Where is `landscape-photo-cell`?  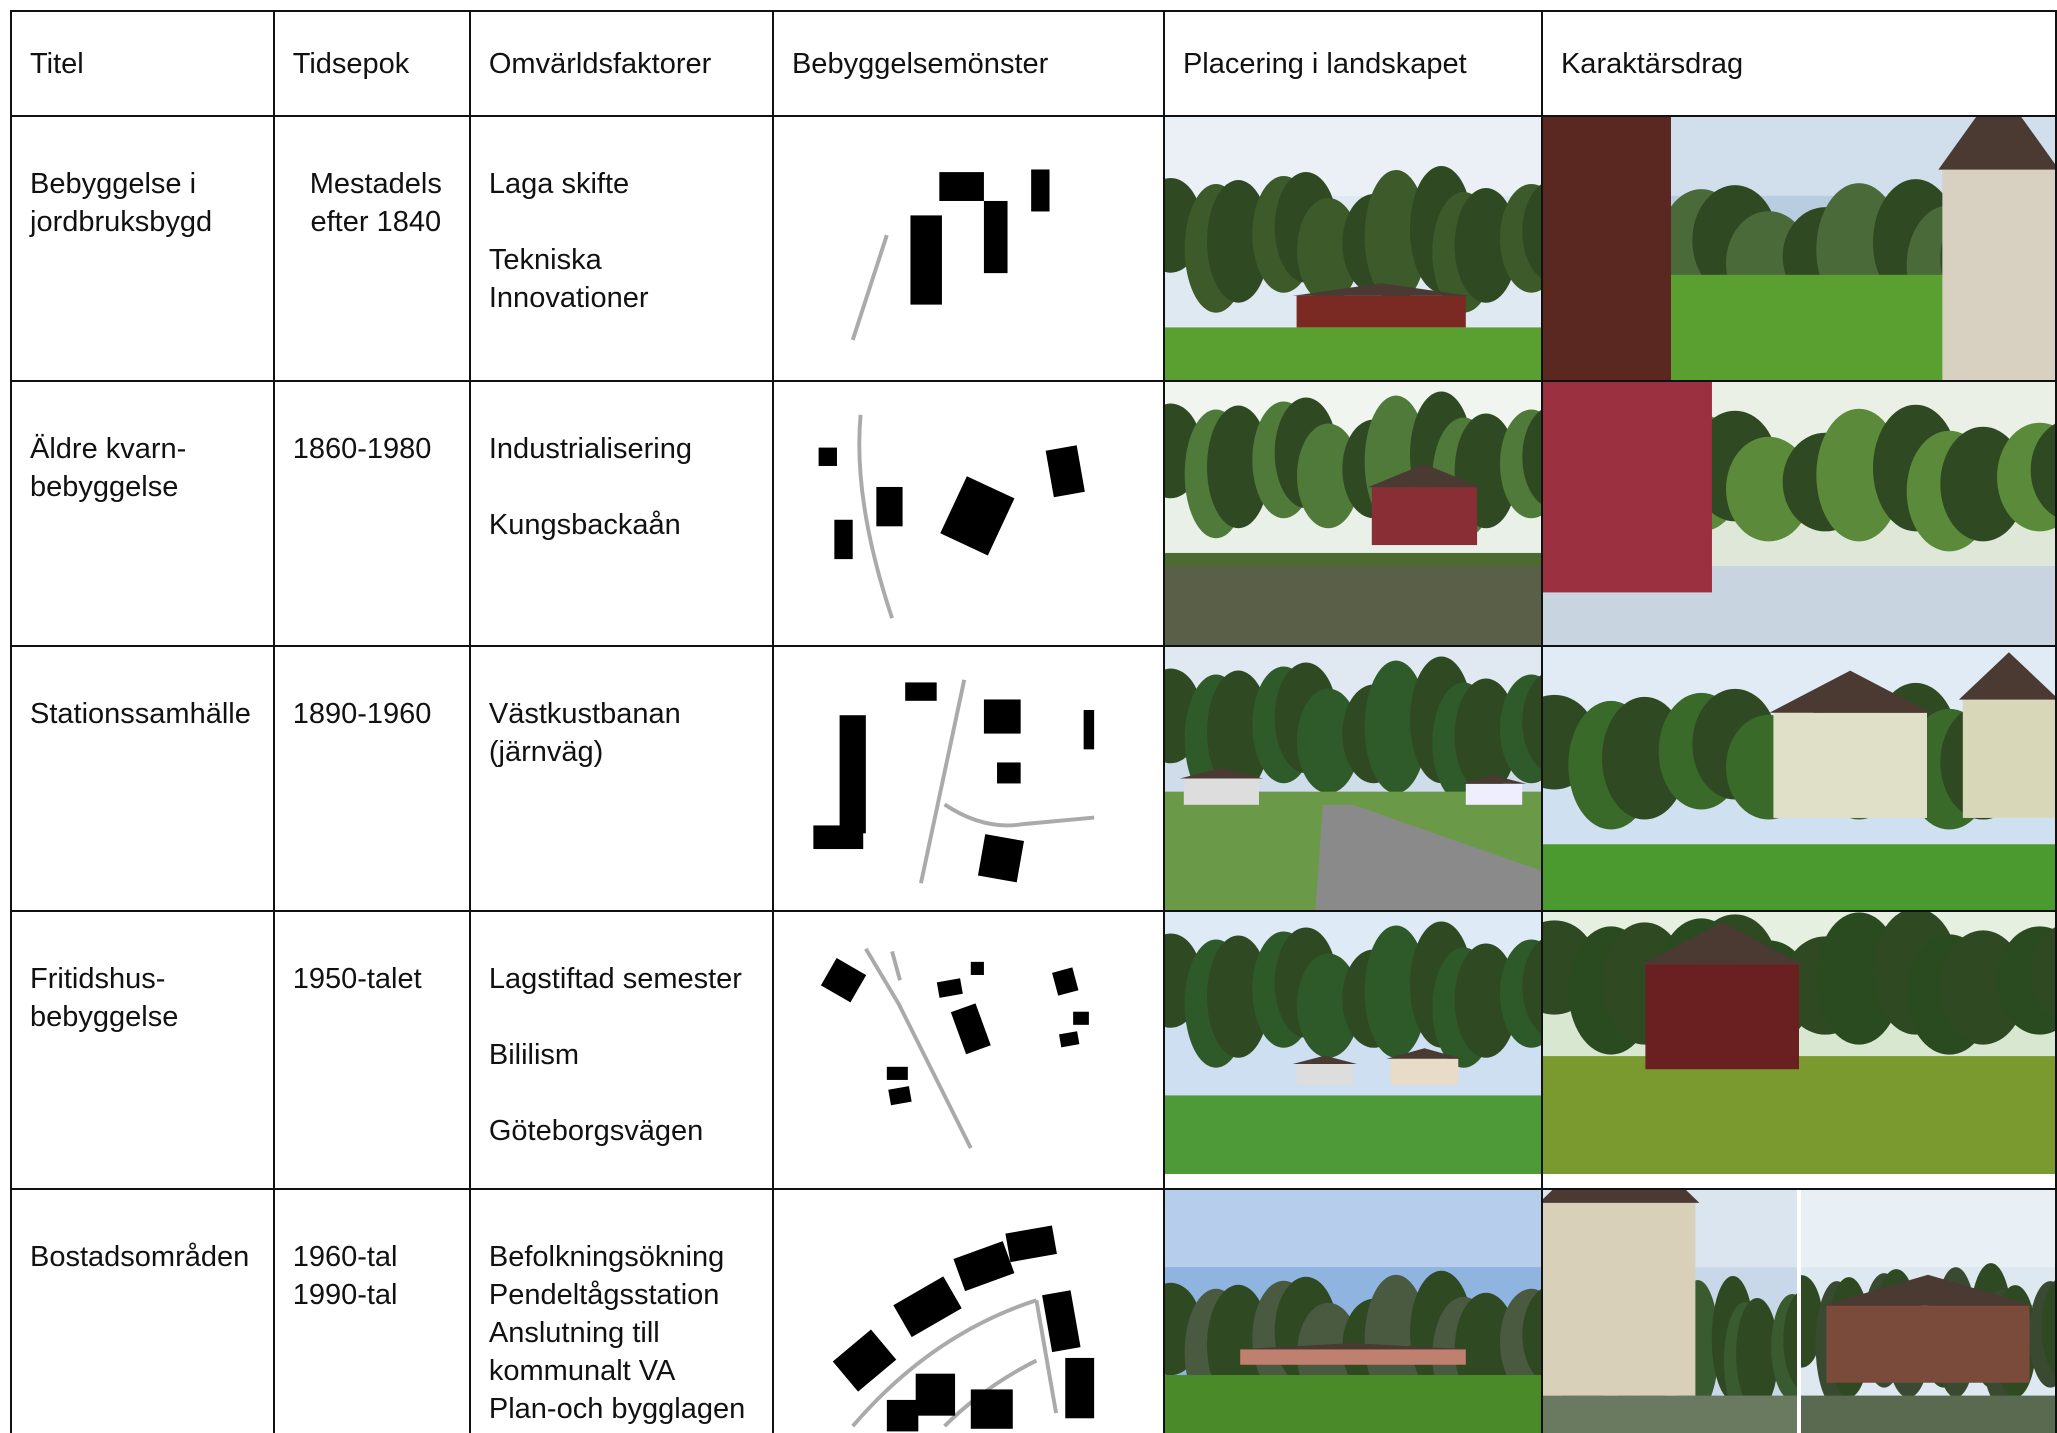
landscape-photo-cell is located at coordinates (1352, 1050).